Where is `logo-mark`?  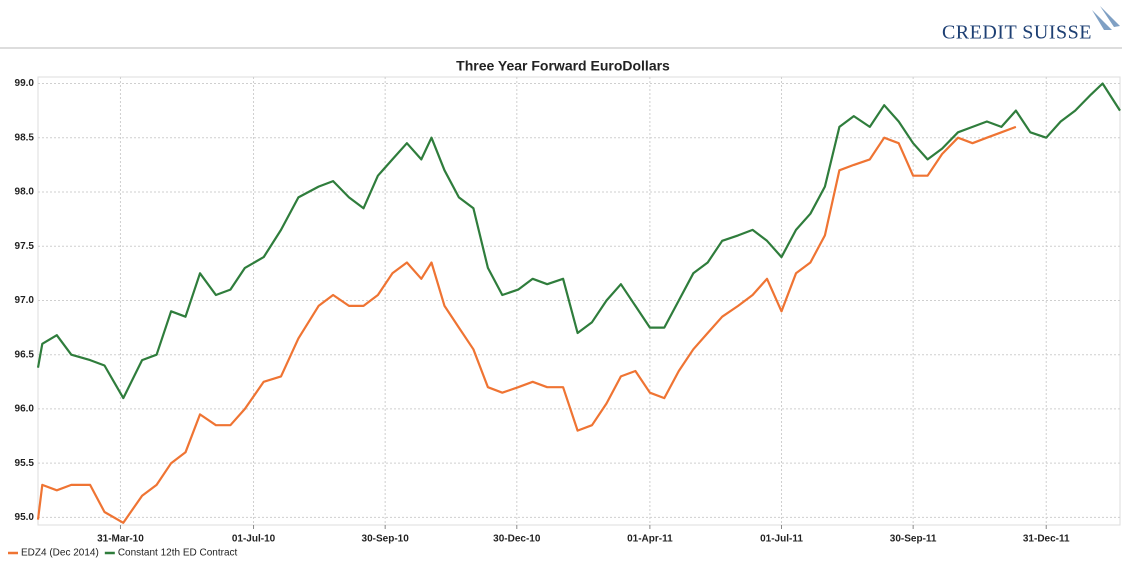 logo-mark is located at coordinates (1106, 18).